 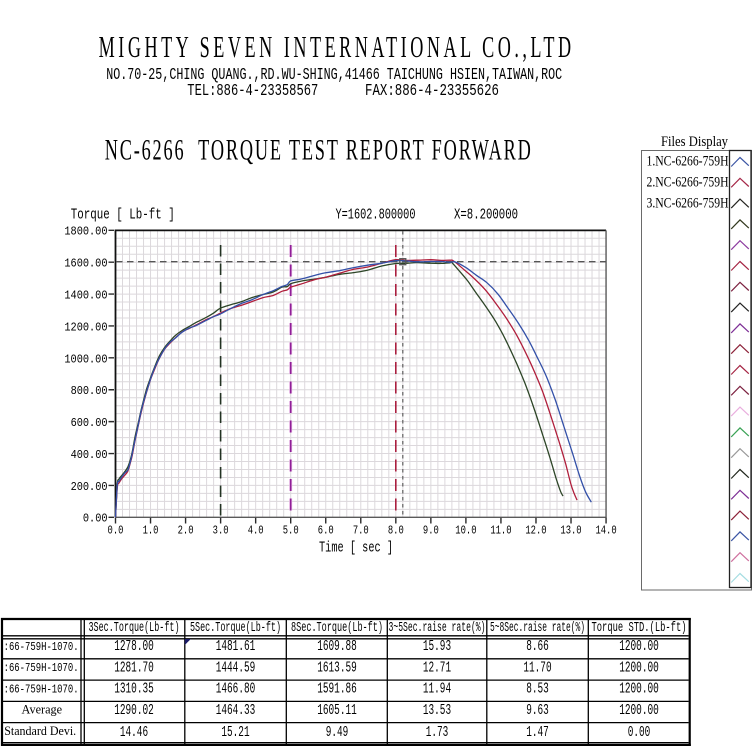 I want to click on svg-text: 1400.00, so click(x=85, y=295).